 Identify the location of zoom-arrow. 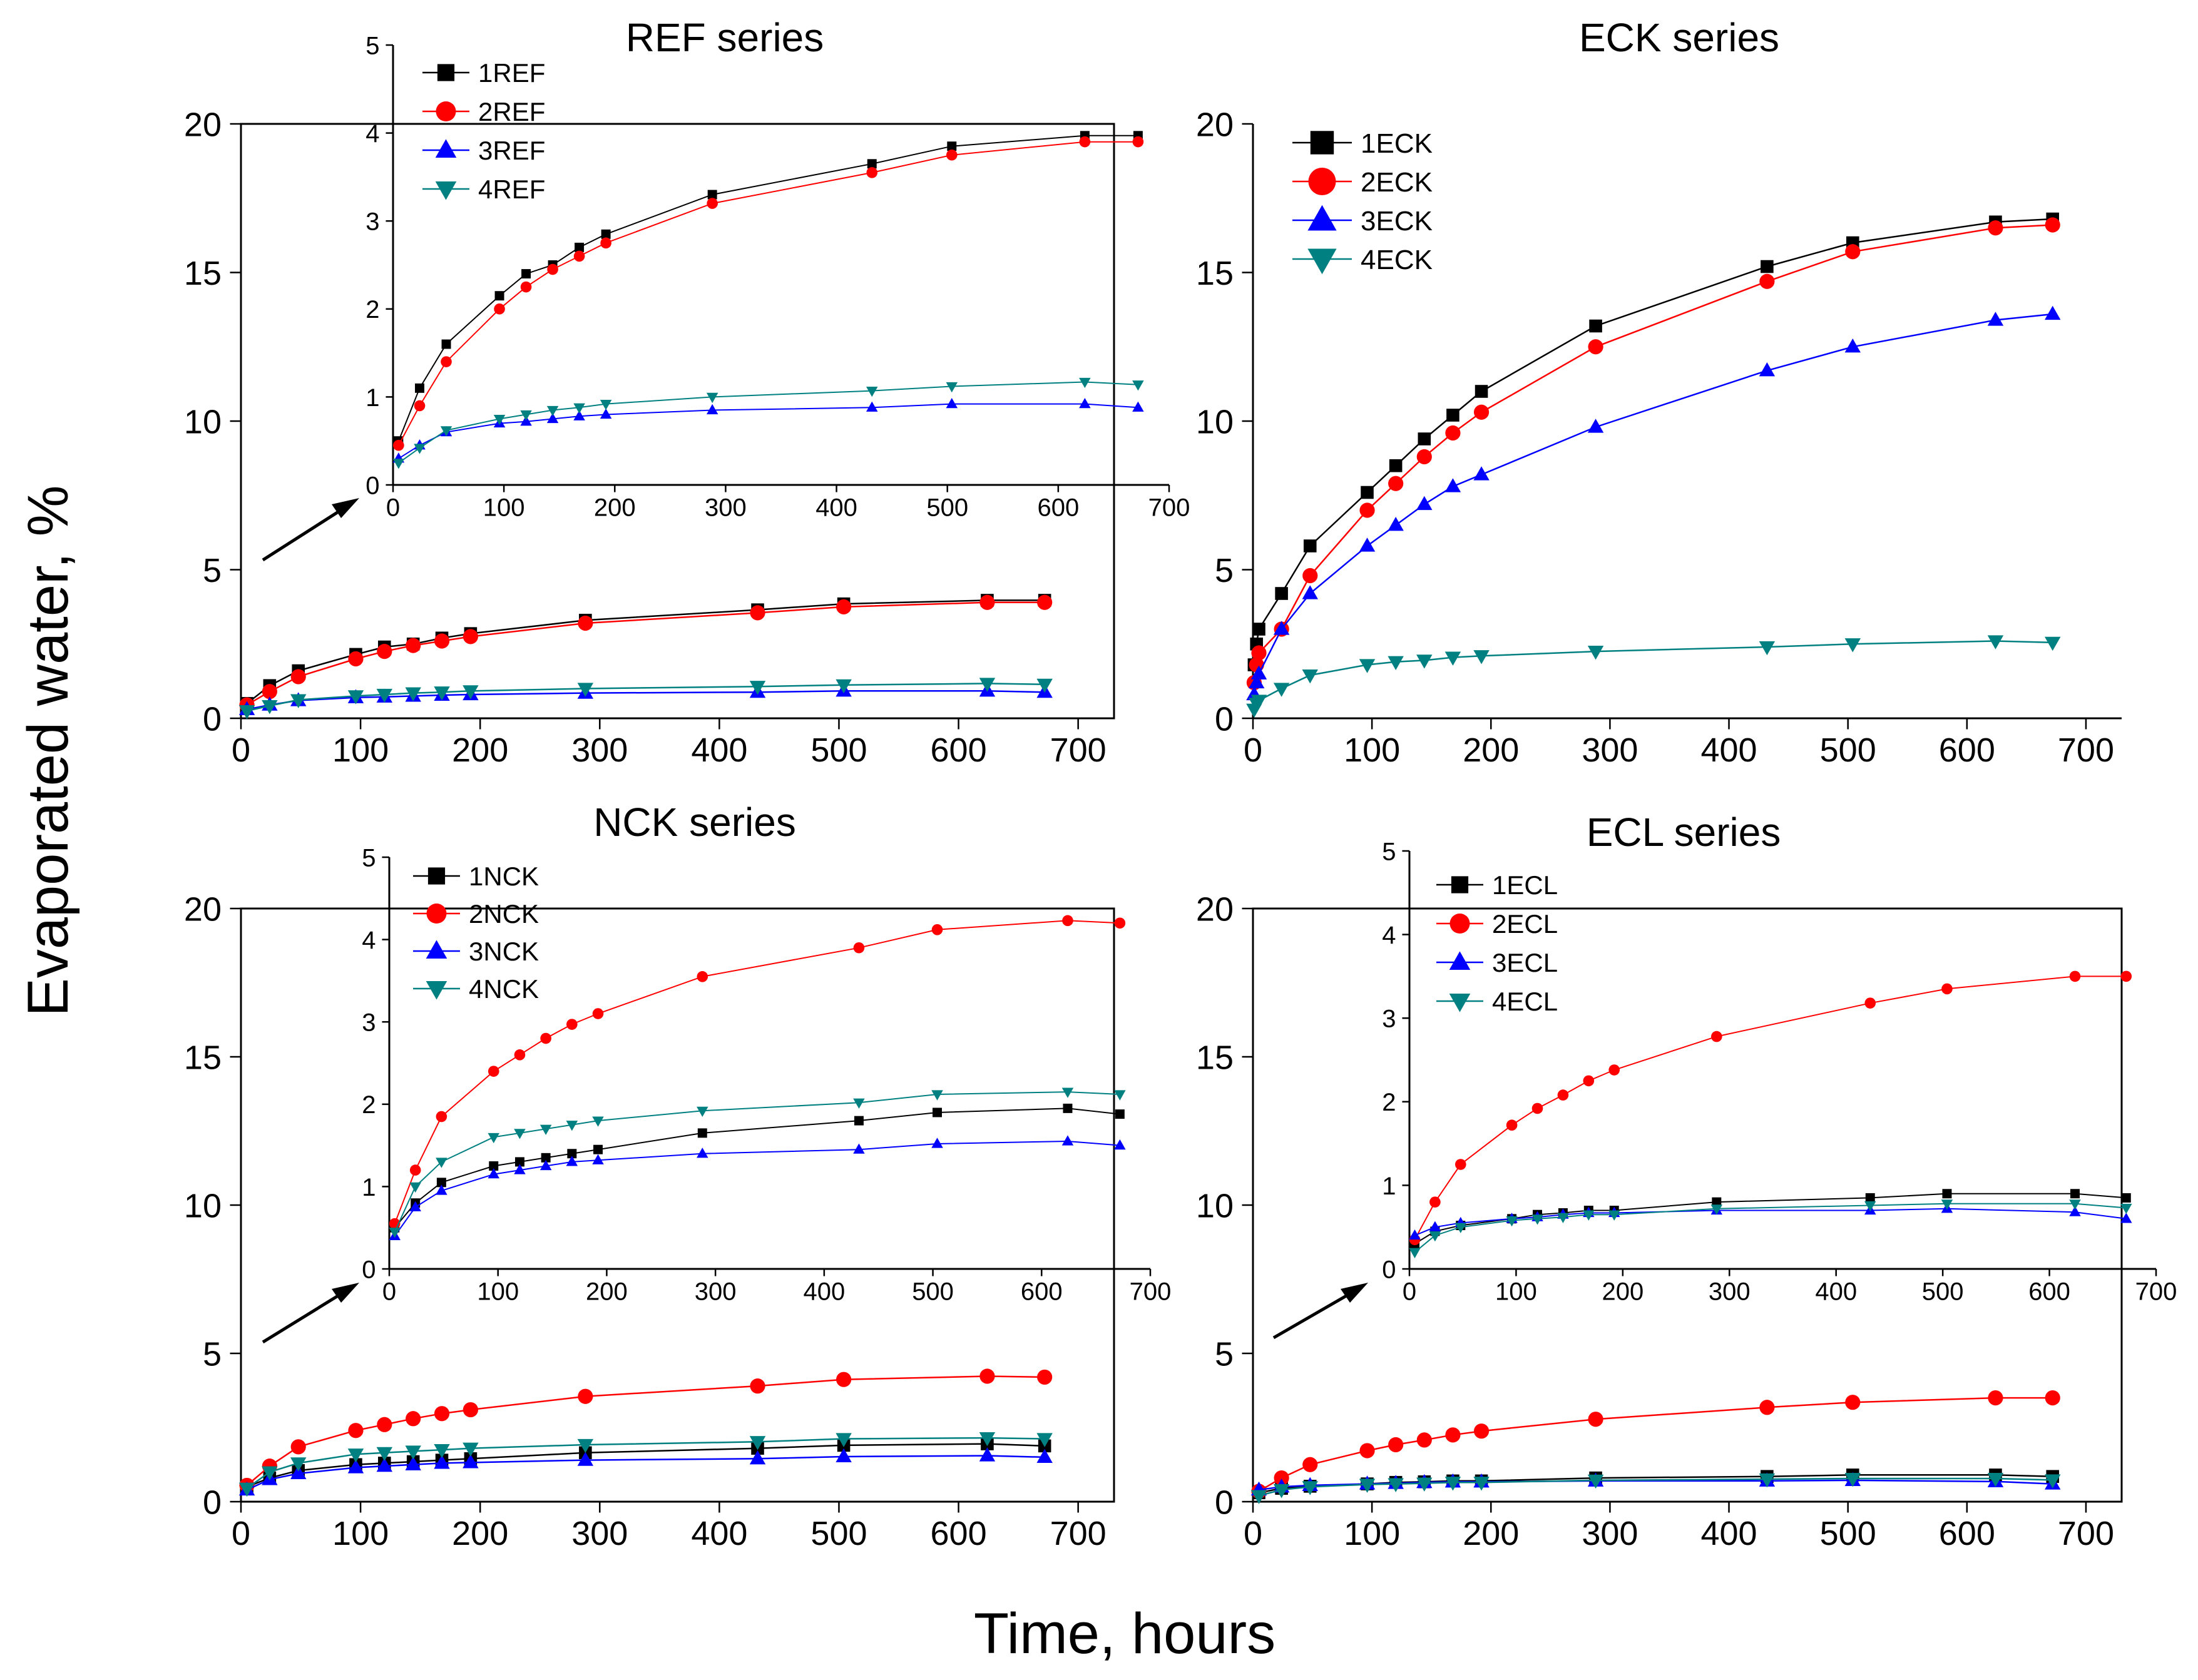
(1320, 1311).